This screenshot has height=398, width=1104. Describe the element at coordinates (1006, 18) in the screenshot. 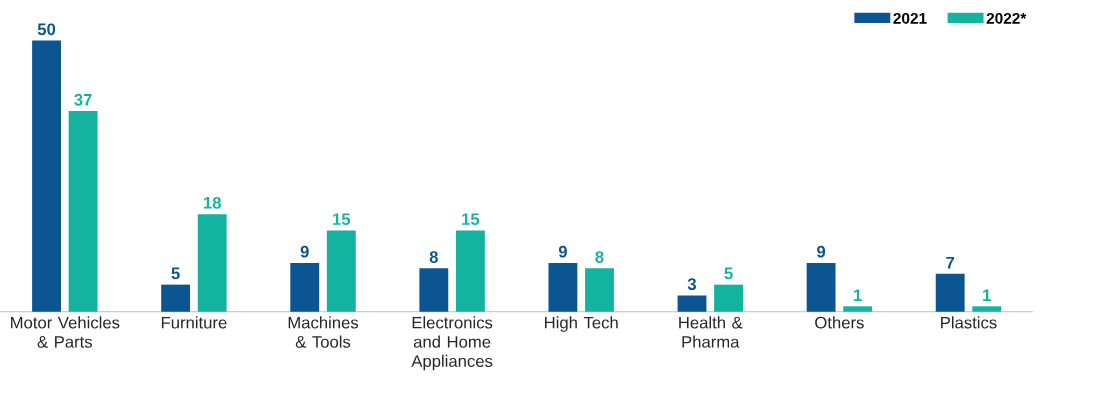

I see `legend-label: 2022*` at that location.